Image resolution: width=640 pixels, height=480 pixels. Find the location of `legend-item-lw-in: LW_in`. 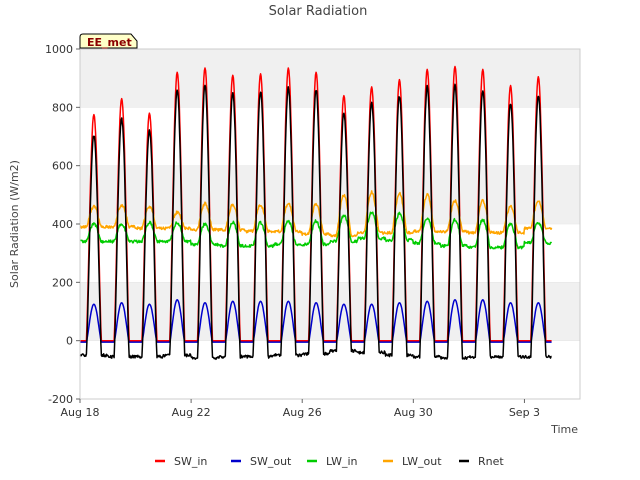

legend-item-lw-in: LW_in is located at coordinates (332, 461).